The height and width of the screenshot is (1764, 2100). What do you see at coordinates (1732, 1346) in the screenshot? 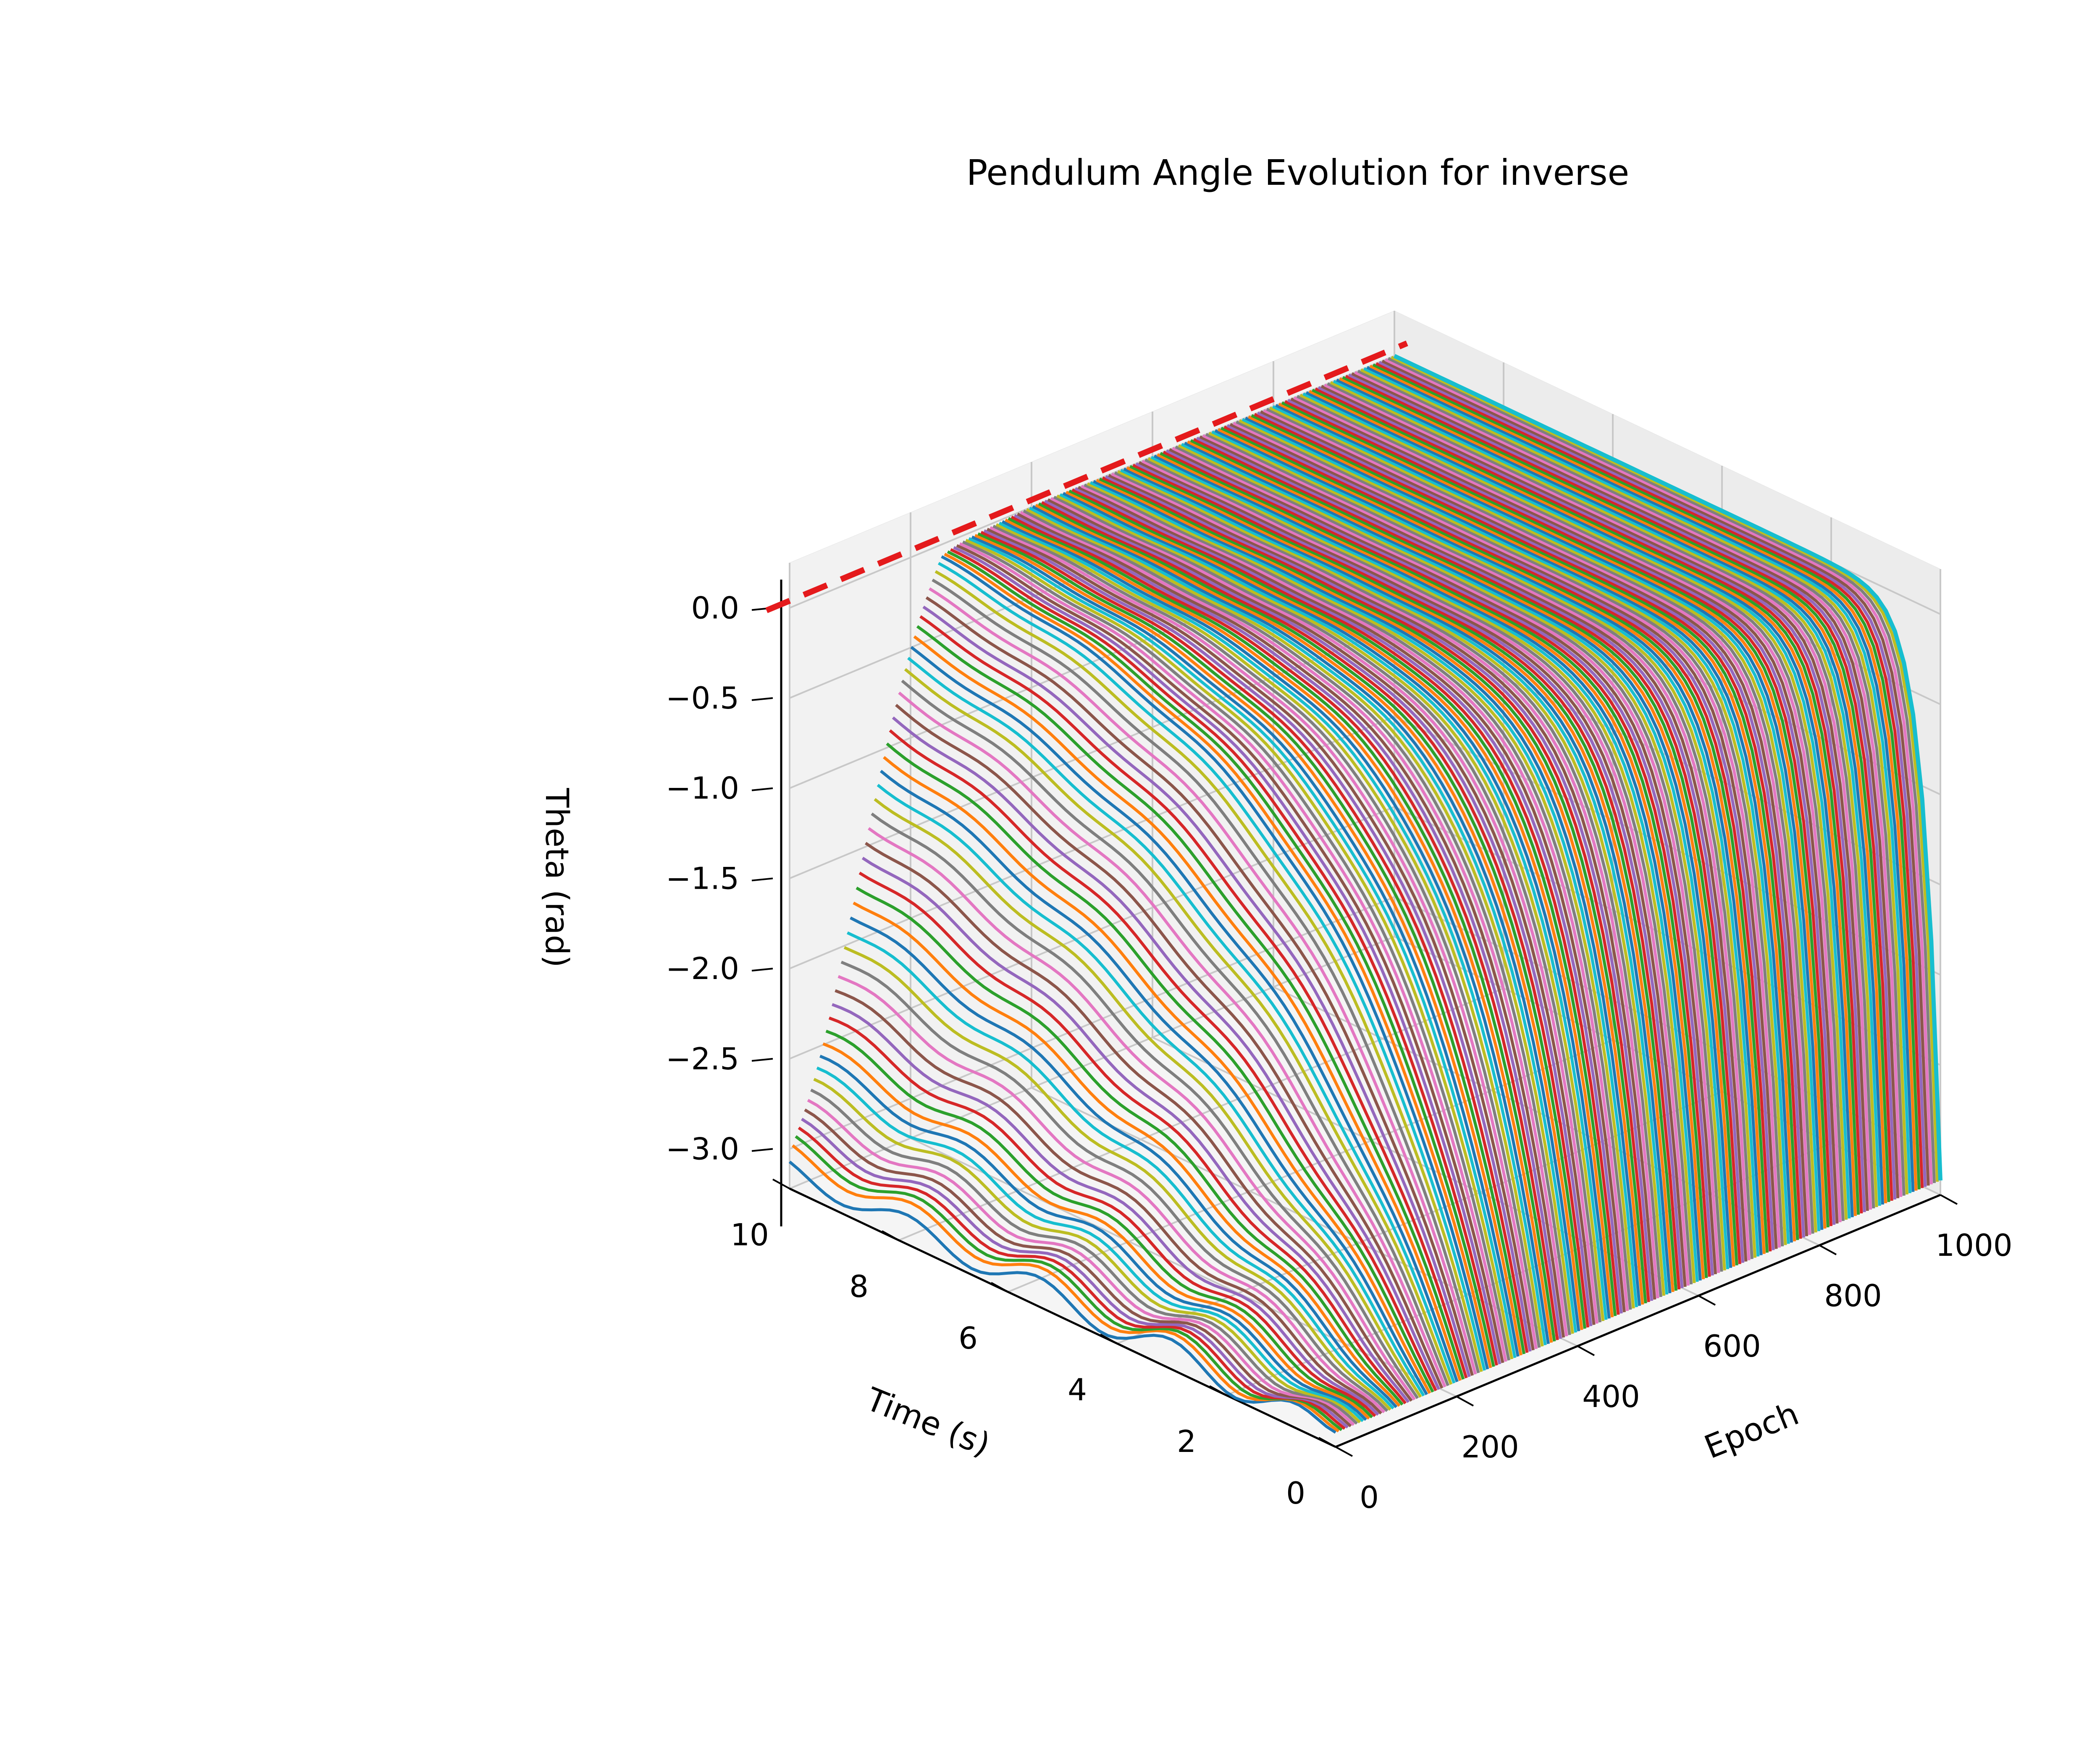
I see `epoch-tick-label: 600` at bounding box center [1732, 1346].